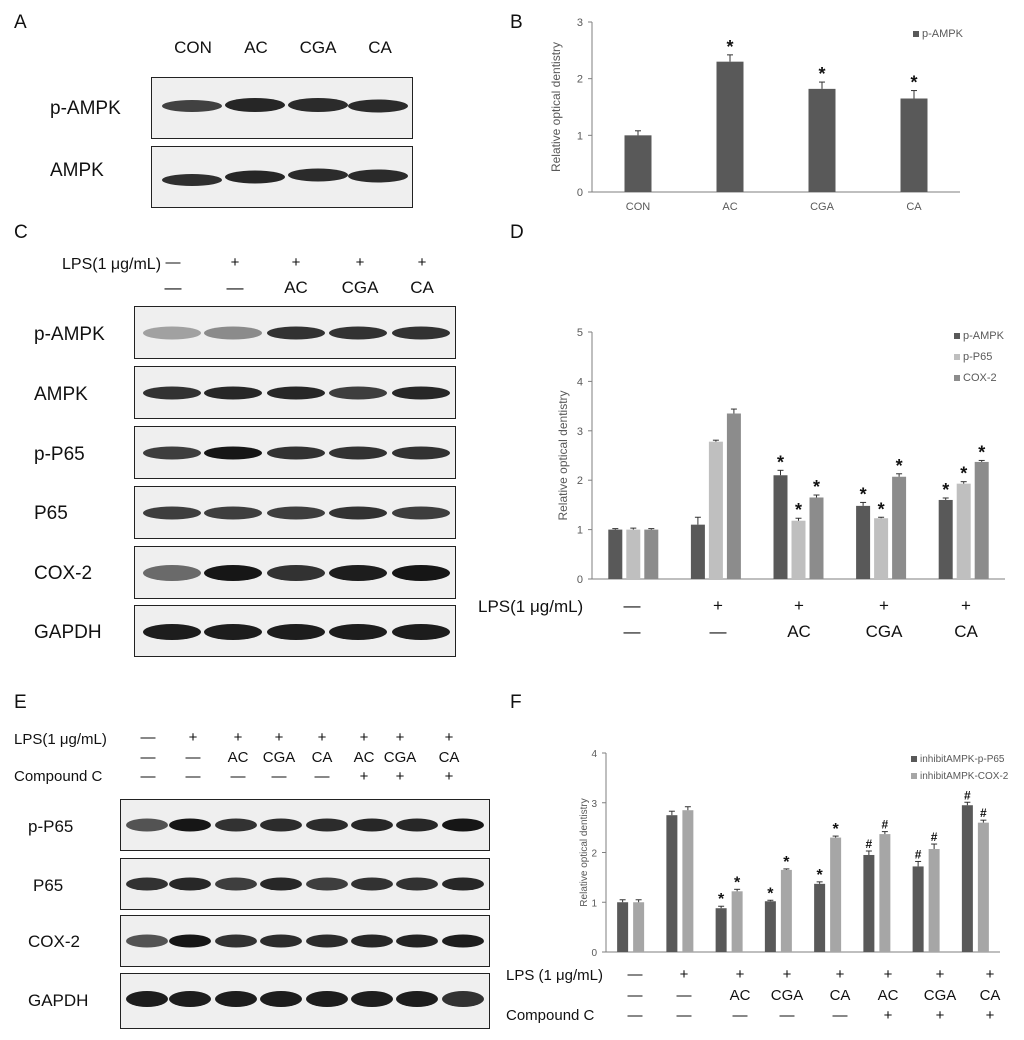 The width and height of the screenshot is (1024, 1040). I want to click on panel-label-f: F, so click(516, 702).